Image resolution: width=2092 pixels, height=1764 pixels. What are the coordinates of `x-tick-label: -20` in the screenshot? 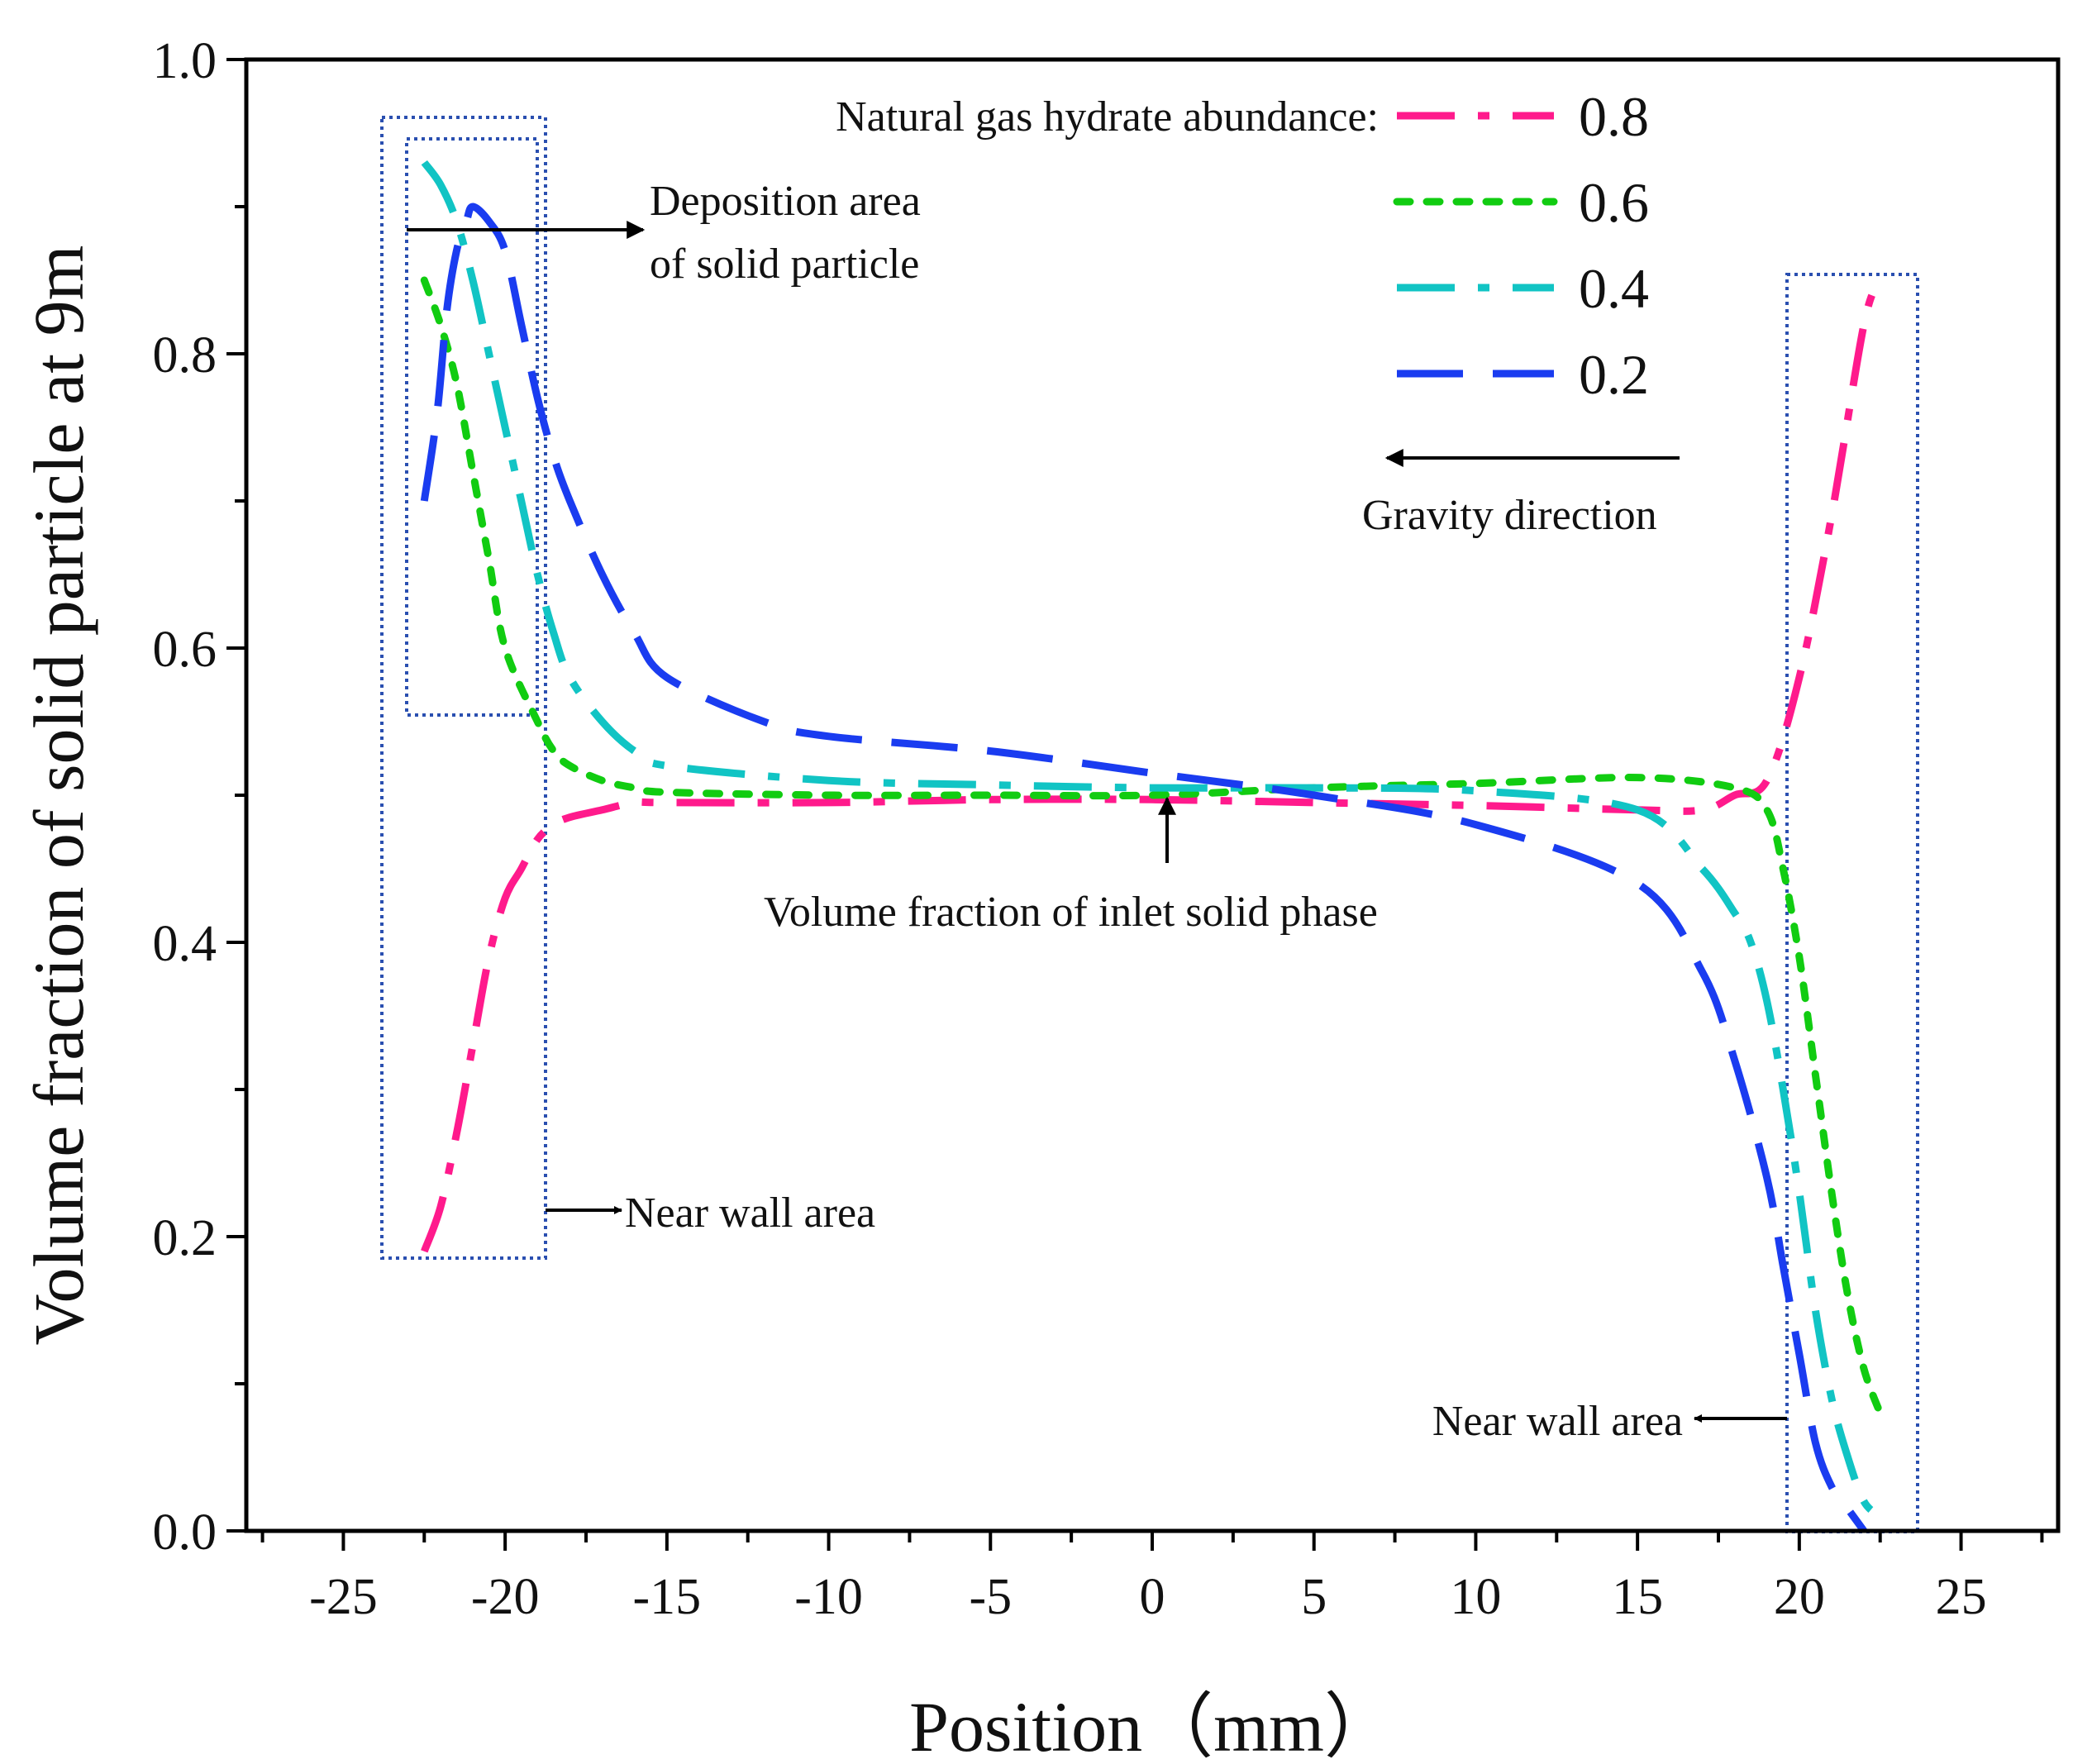 It's located at (505, 1597).